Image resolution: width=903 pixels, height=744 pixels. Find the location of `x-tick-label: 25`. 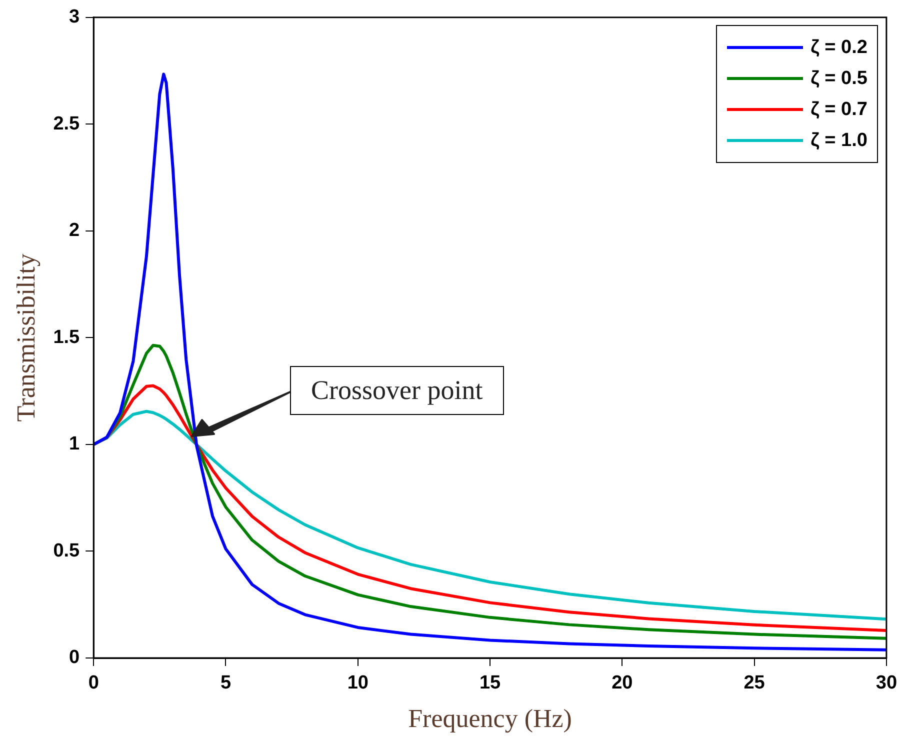

x-tick-label: 25 is located at coordinates (755, 683).